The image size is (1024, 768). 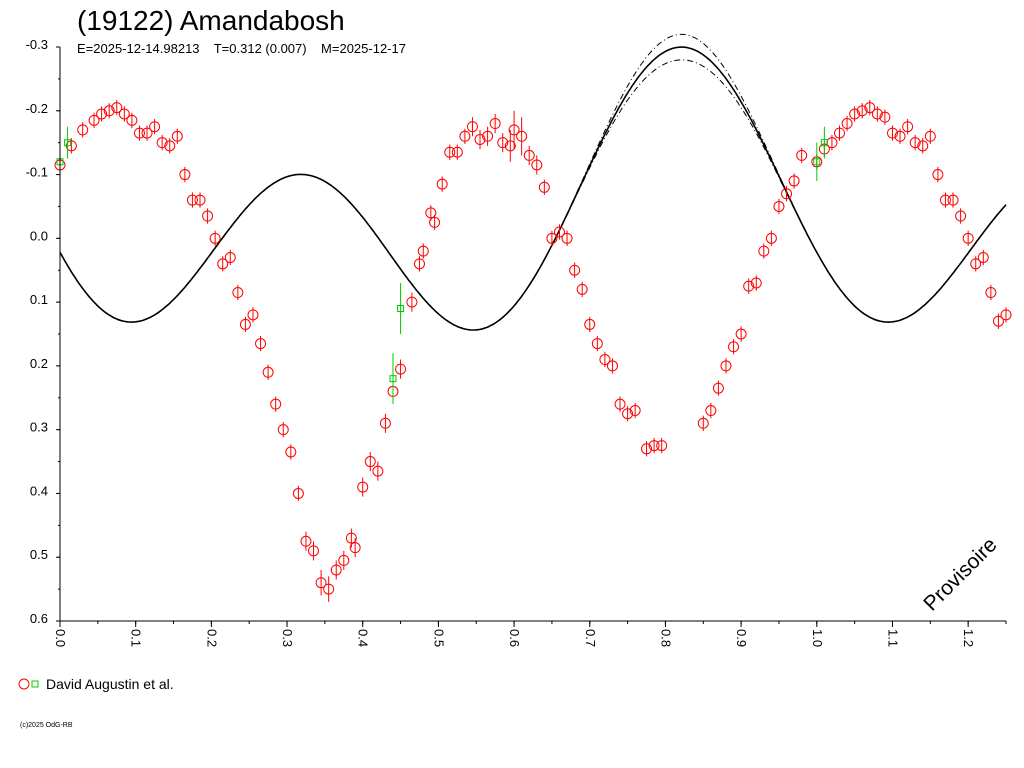 I want to click on y-tick-label: -0.3, so click(x=37, y=44).